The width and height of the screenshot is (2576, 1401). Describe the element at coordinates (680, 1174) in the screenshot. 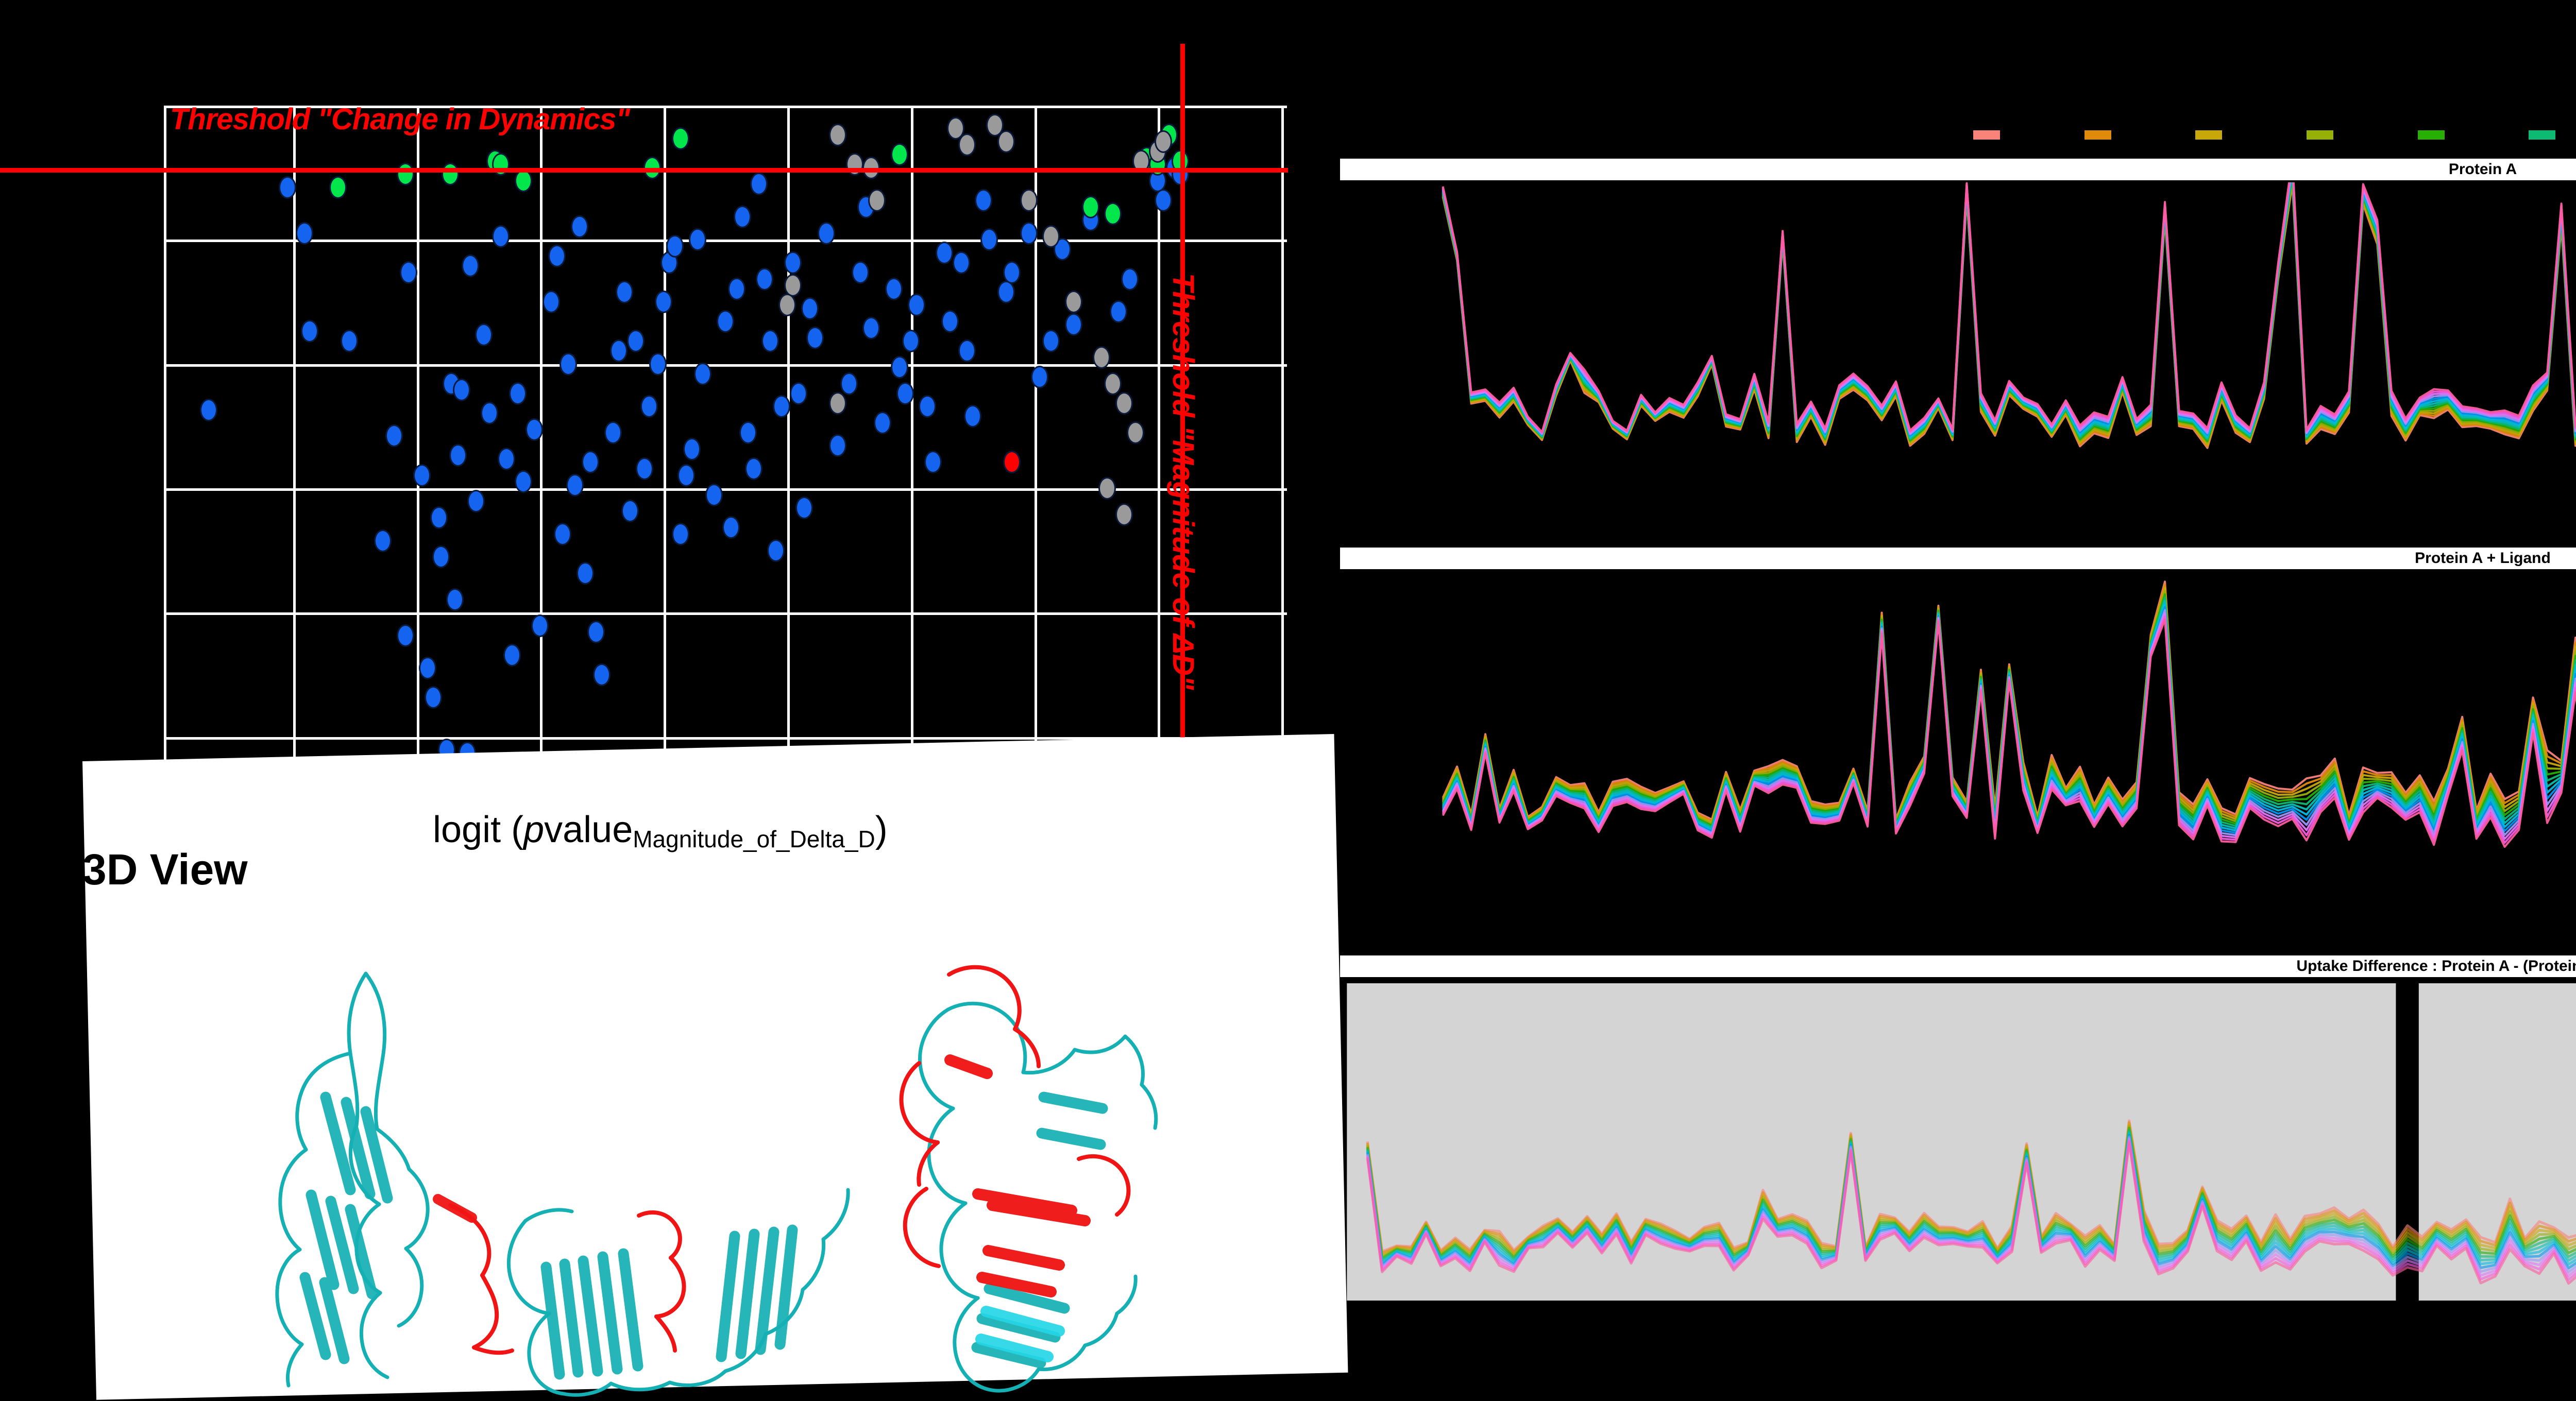

I see `protein-ribbon-structure` at that location.